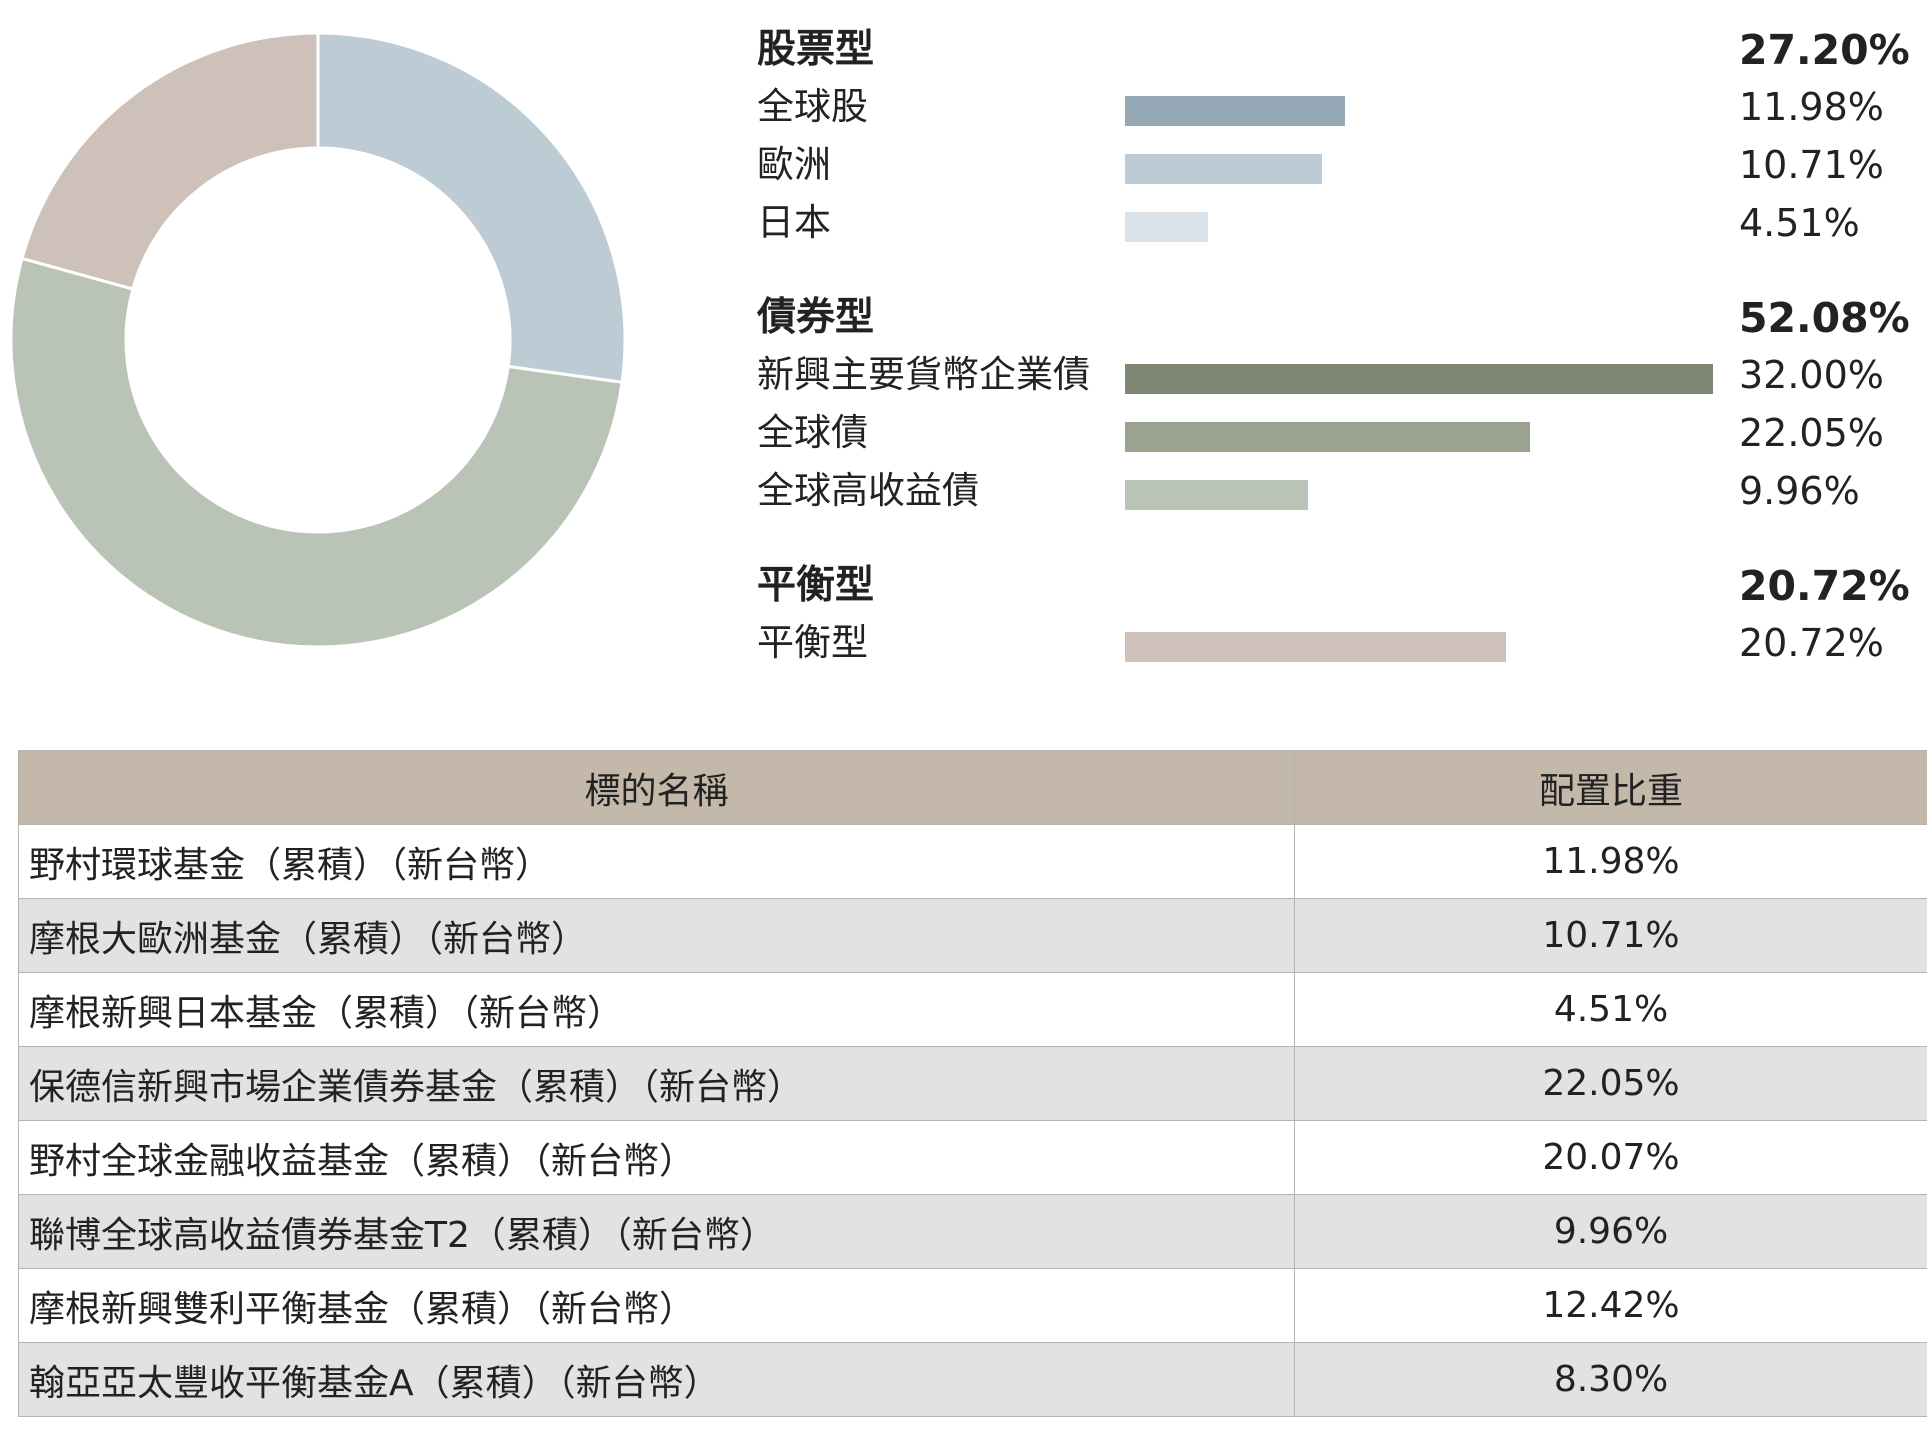  Describe the element at coordinates (1811, 643) in the screenshot. I see `percent-label: 20.72%` at that location.